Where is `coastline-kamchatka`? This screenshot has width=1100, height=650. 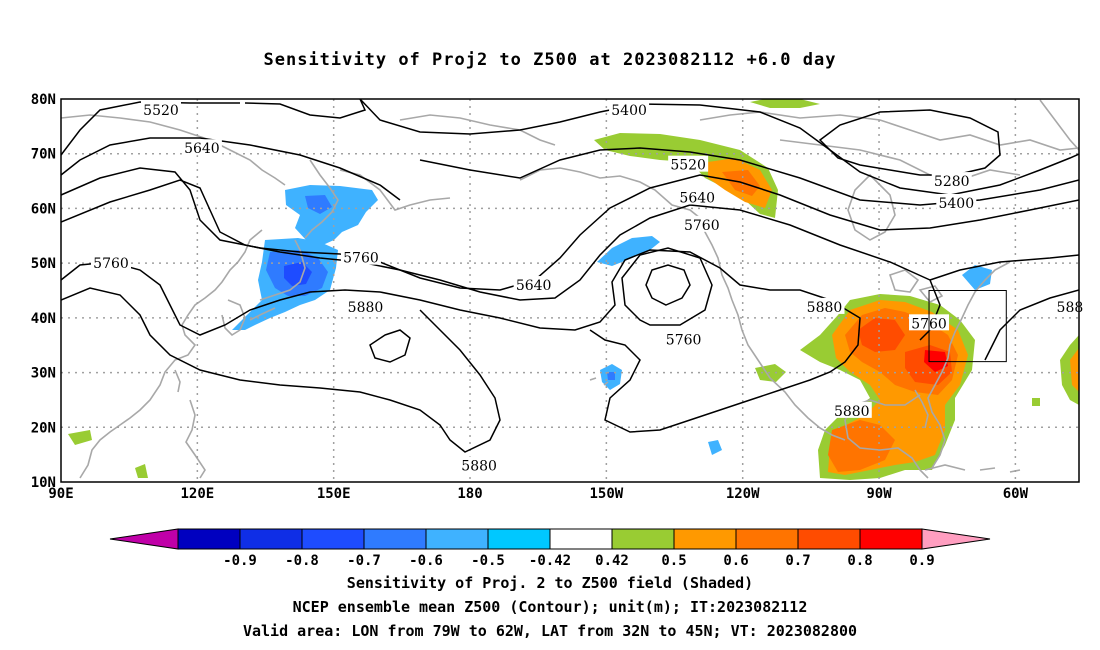
coastline-kamchatka is located at coordinates (377, 199).